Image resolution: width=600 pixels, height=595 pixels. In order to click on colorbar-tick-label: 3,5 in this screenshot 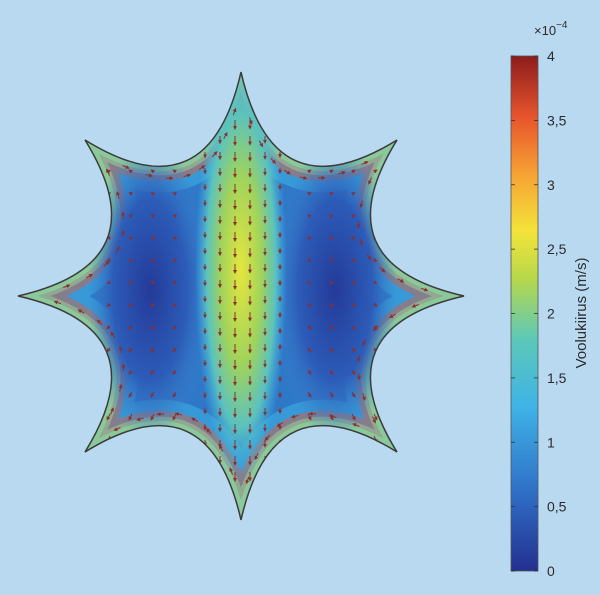, I will do `click(557, 120)`.